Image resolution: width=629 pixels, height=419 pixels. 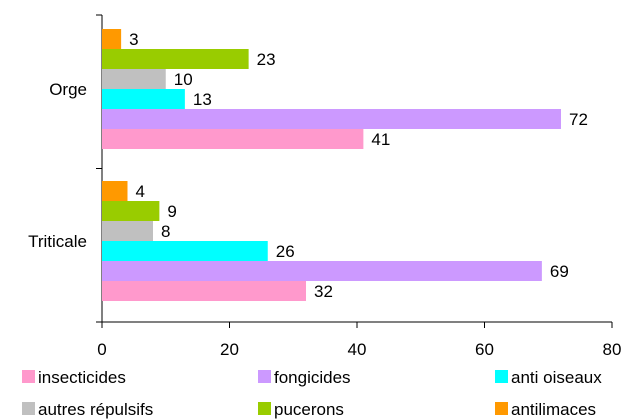 What do you see at coordinates (578, 119) in the screenshot?
I see `data-label: 72` at bounding box center [578, 119].